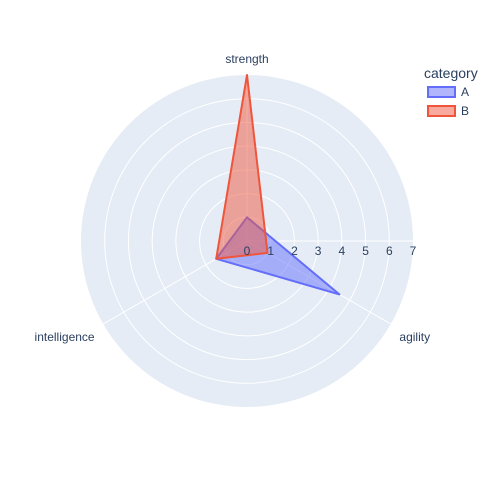 This screenshot has width=500, height=500. I want to click on axis-label-strength: strength, so click(246, 59).